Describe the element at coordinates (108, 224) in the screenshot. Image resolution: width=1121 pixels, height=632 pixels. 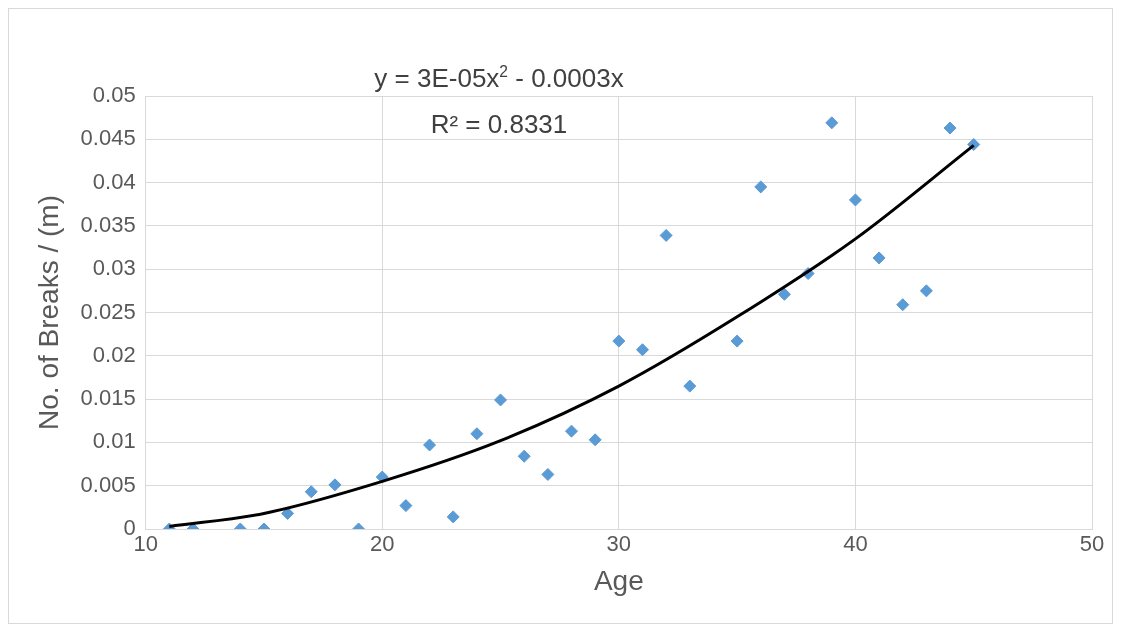
I see `y-tick-label: 0.035` at that location.